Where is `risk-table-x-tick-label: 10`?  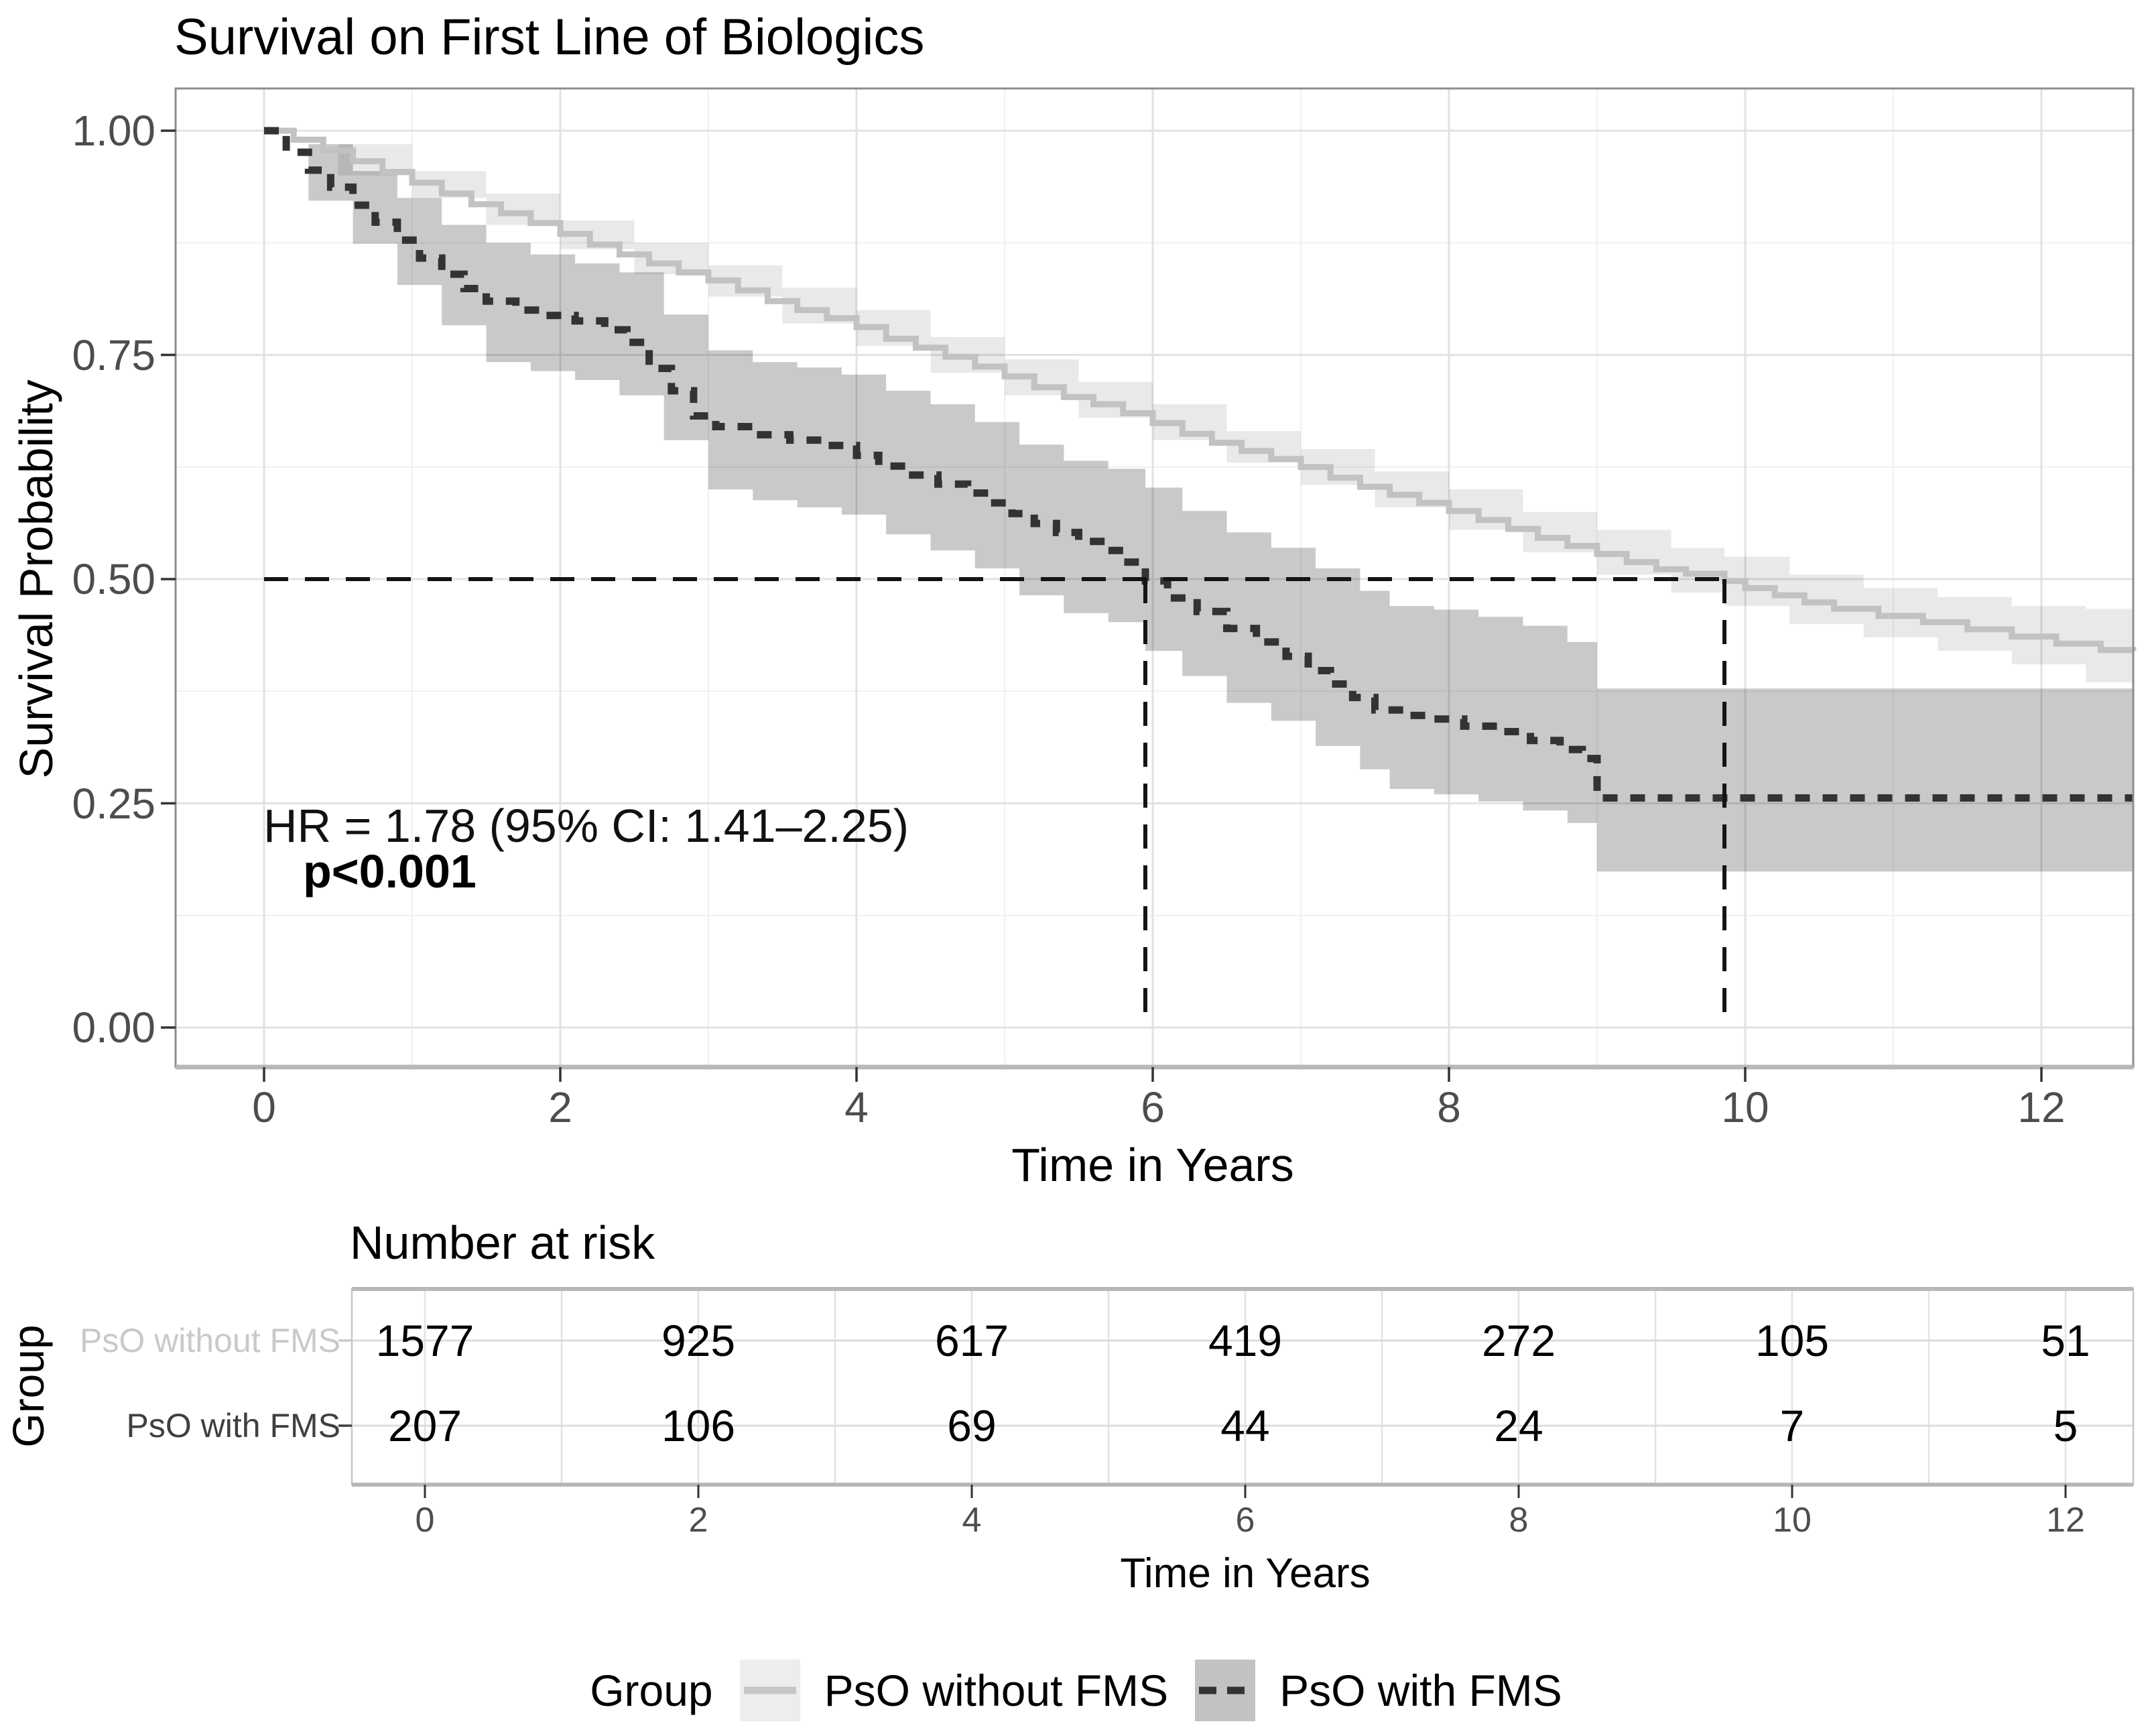
risk-table-x-tick-label: 10 is located at coordinates (1793, 1520).